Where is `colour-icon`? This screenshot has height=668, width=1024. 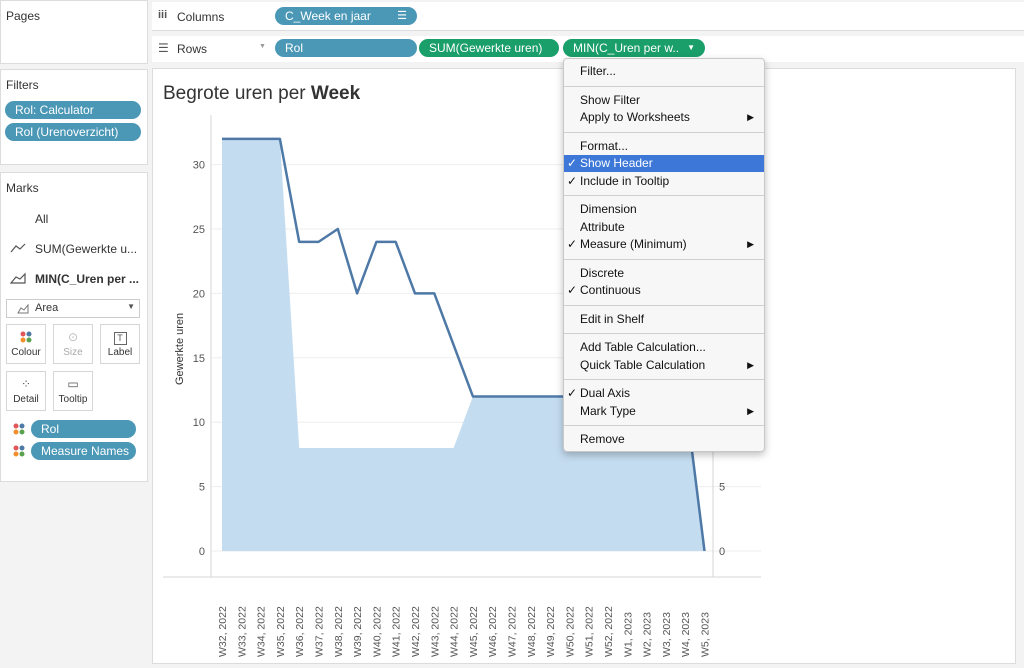
colour-icon is located at coordinates (19, 429).